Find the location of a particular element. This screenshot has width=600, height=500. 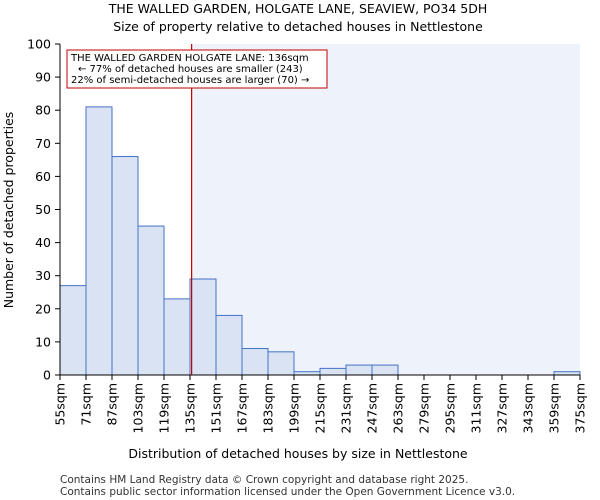

x-tick-label: 311sqm is located at coordinates (476, 408).